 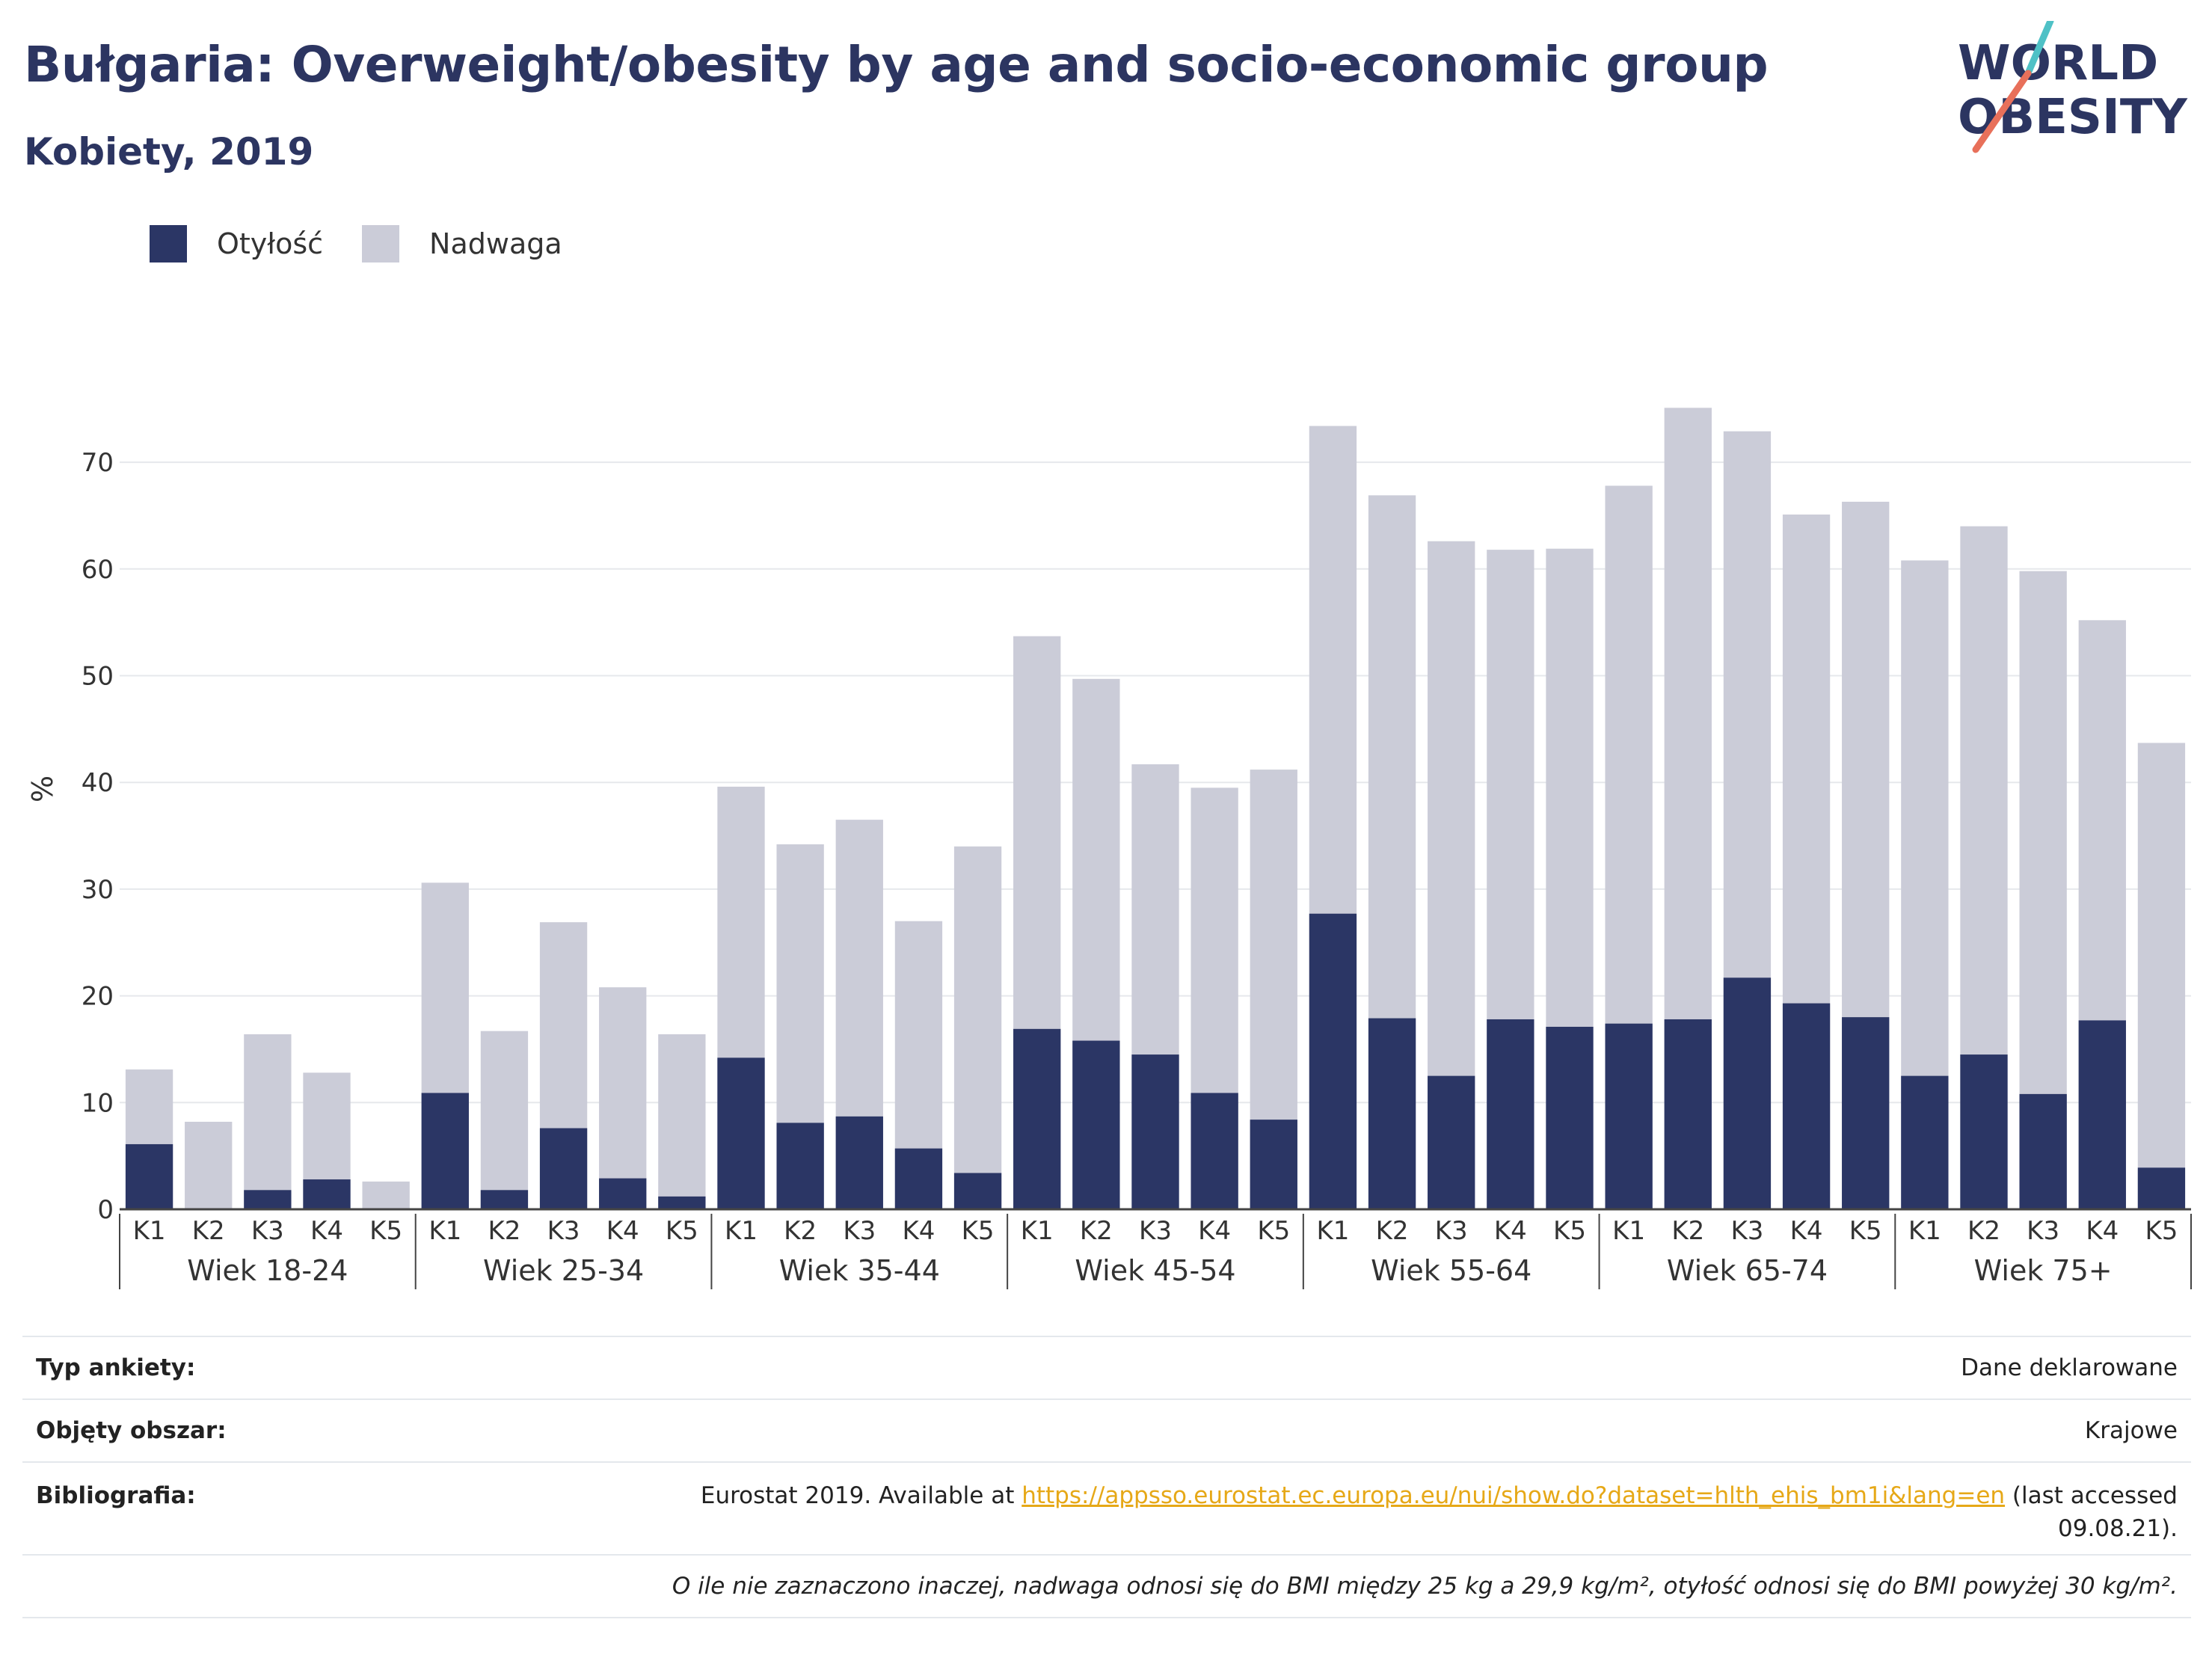 I want to click on area-label: Objęty obszar:, so click(x=185, y=1430).